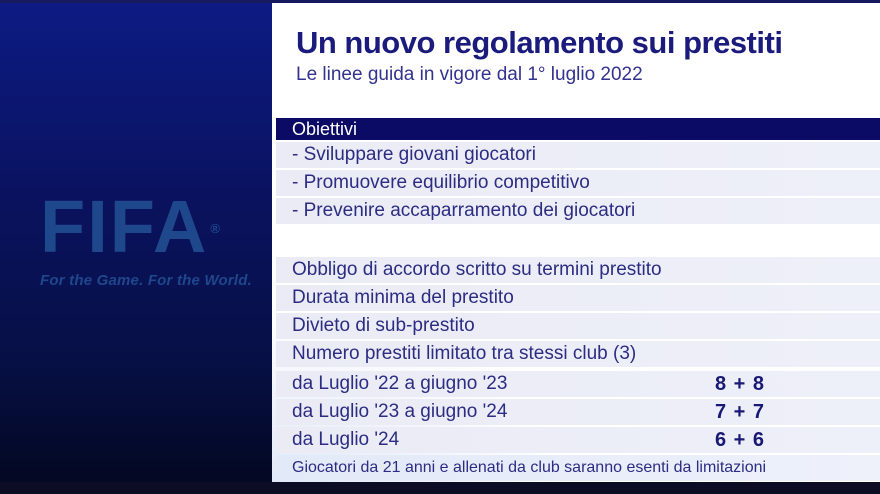  I want to click on loan-period: da Luglio '24, so click(346, 439).